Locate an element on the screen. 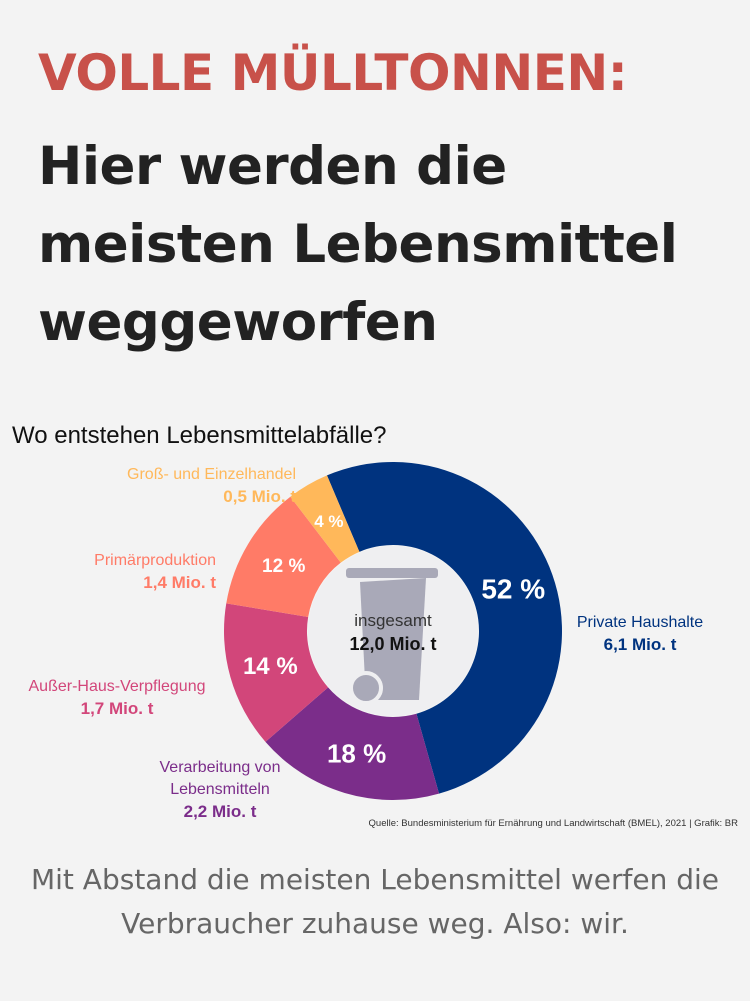 This screenshot has height=1001, width=750. slice-amount: 1,7 Mio. t is located at coordinates (117, 708).